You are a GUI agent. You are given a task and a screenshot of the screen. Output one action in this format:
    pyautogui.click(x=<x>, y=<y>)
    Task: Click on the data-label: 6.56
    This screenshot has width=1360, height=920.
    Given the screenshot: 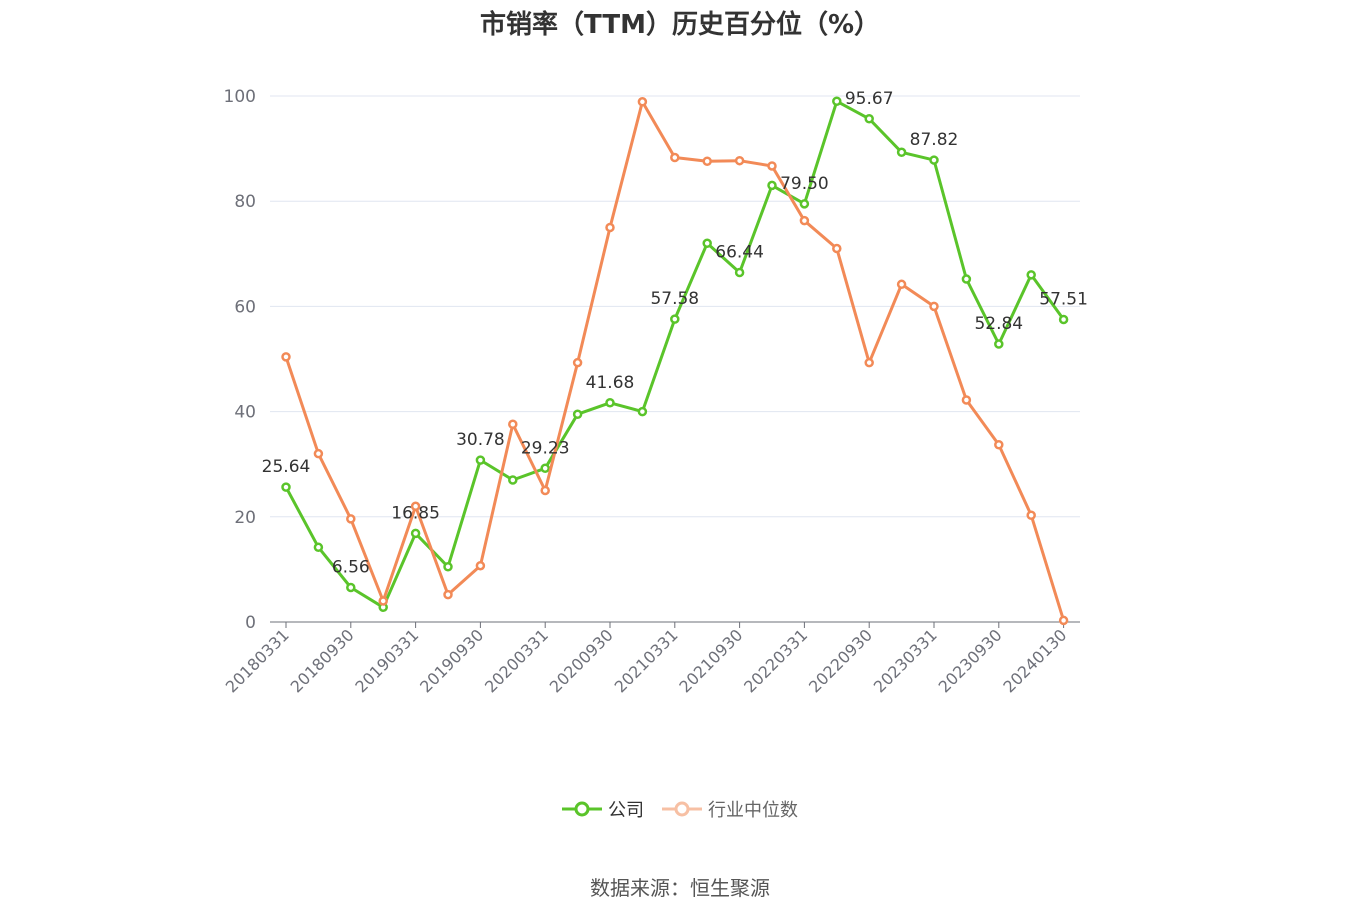 What is the action you would take?
    pyautogui.click(x=351, y=567)
    